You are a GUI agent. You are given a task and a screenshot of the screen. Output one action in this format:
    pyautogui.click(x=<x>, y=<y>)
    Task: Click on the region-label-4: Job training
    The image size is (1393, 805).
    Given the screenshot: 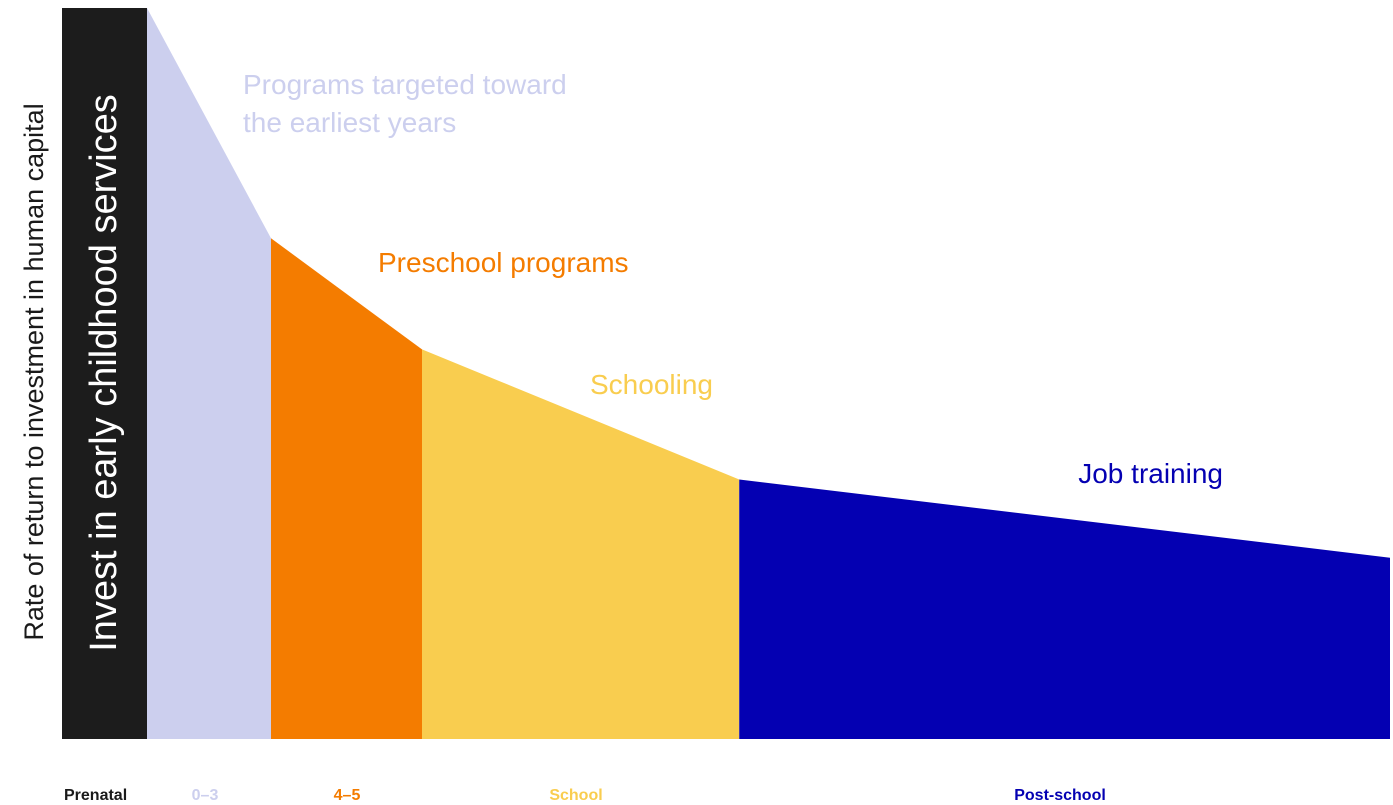 What is the action you would take?
    pyautogui.click(x=1150, y=473)
    